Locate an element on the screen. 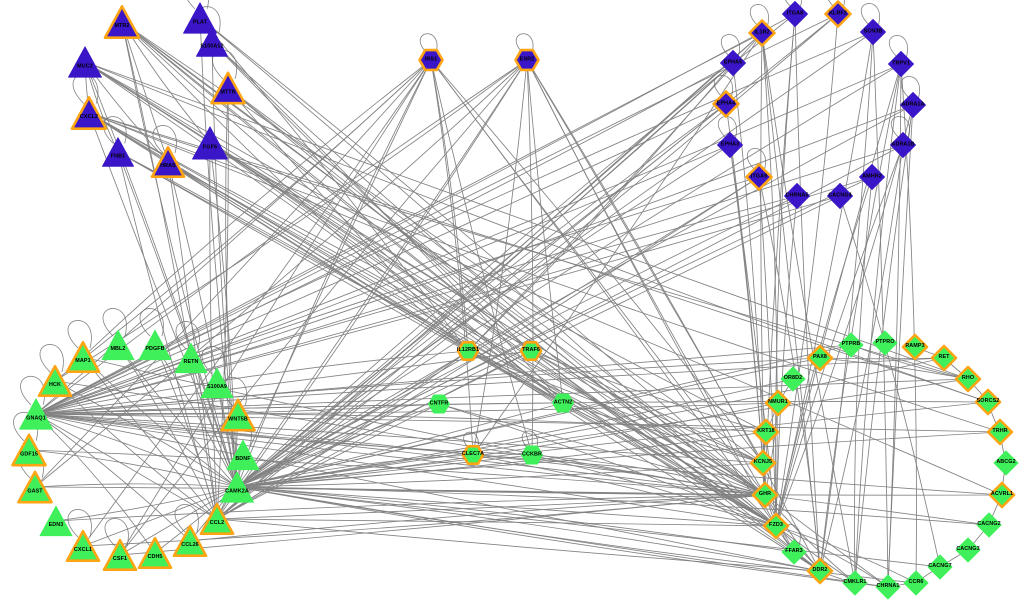 This screenshot has width=1027, height=600. graph-node-cacng4: CACNG4 is located at coordinates (840, 196).